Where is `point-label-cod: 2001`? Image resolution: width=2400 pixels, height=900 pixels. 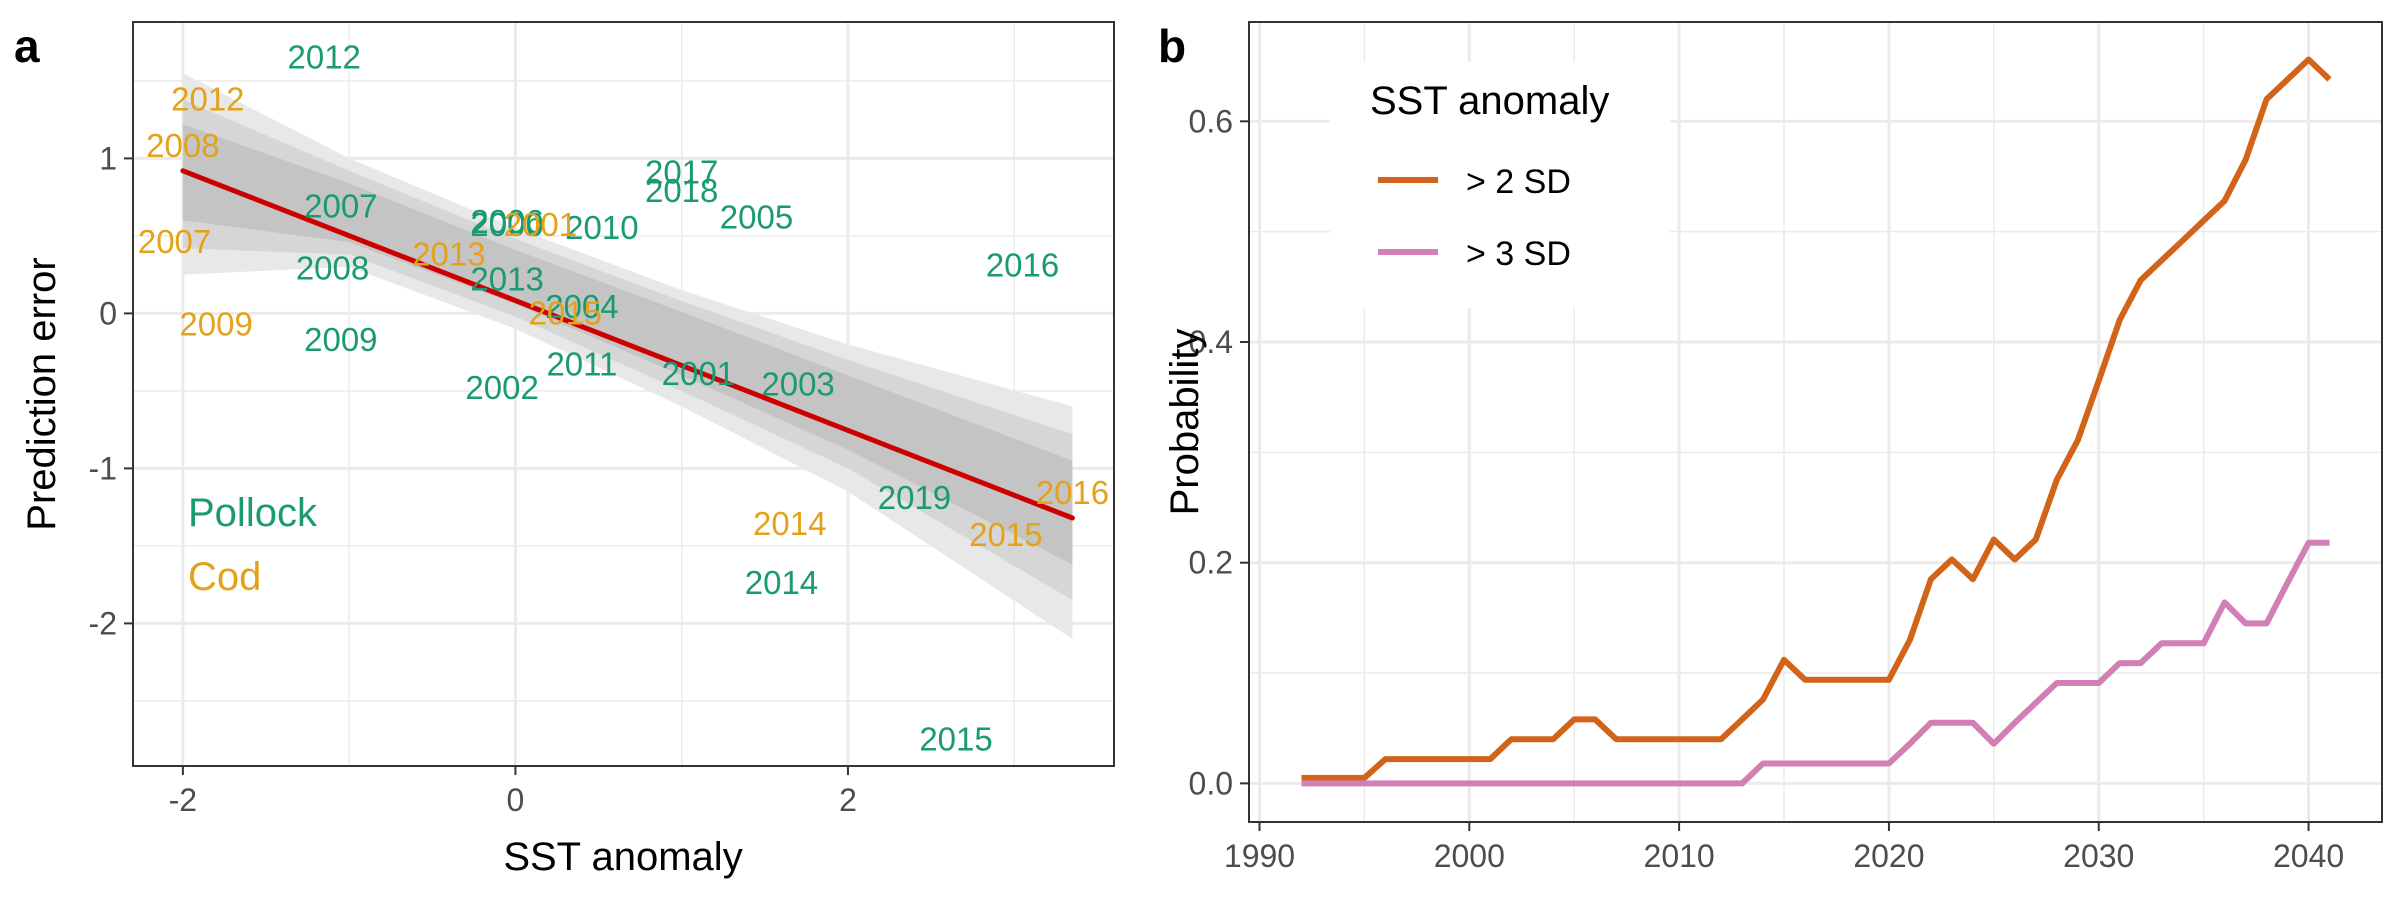 point-label-cod: 2001 is located at coordinates (540, 224).